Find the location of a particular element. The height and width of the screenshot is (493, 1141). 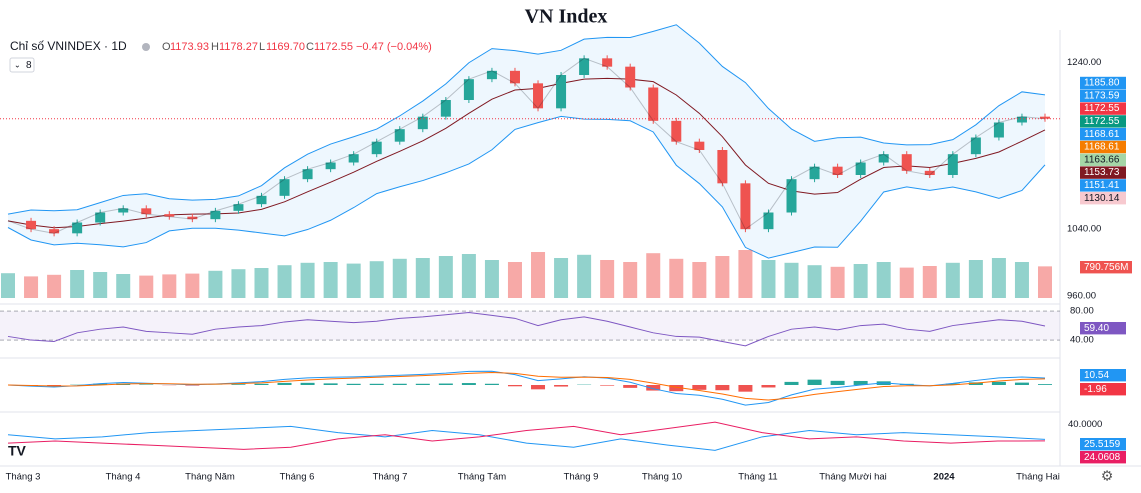

x-tick-label: Tháng 7 is located at coordinates (390, 477).